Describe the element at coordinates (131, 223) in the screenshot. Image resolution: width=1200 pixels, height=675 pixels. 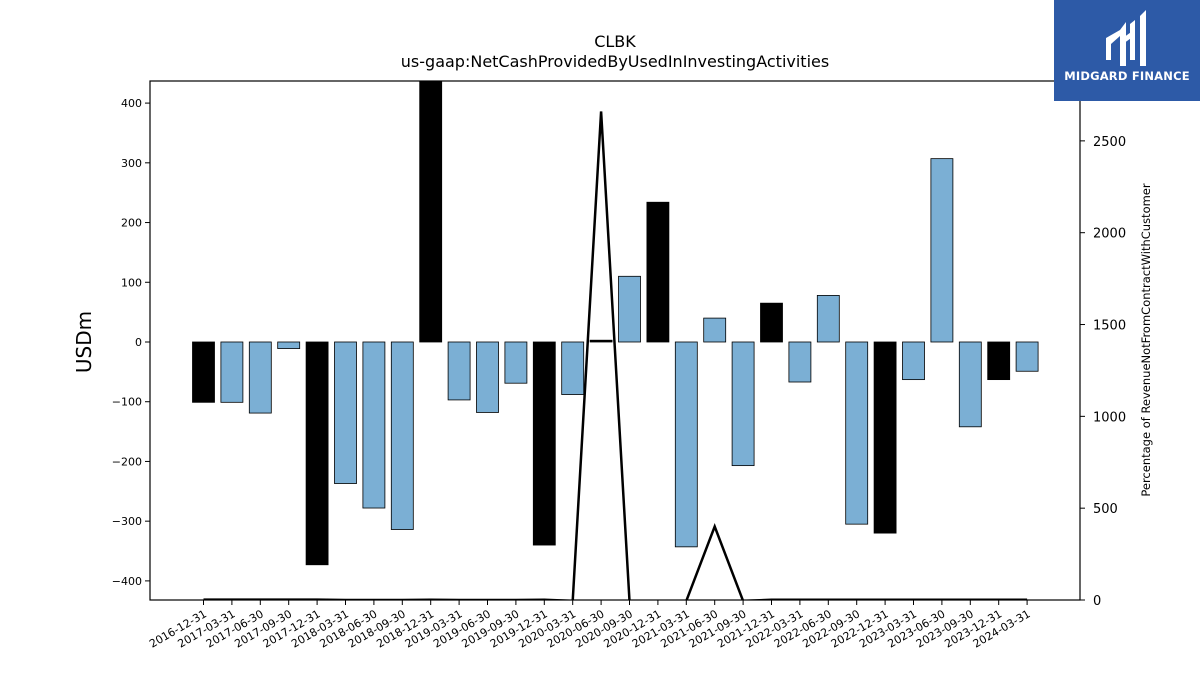
I see `y-tick-label: 200` at that location.